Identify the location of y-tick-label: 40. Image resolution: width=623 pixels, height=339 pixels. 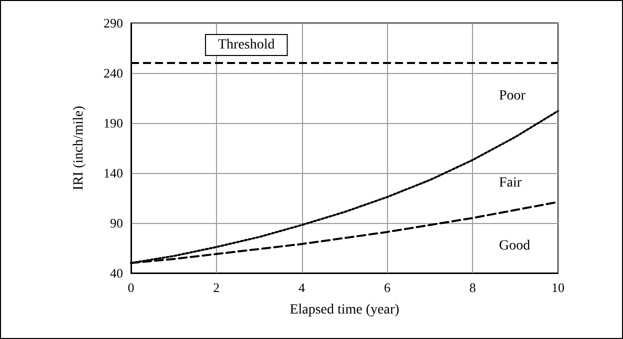
(116, 273).